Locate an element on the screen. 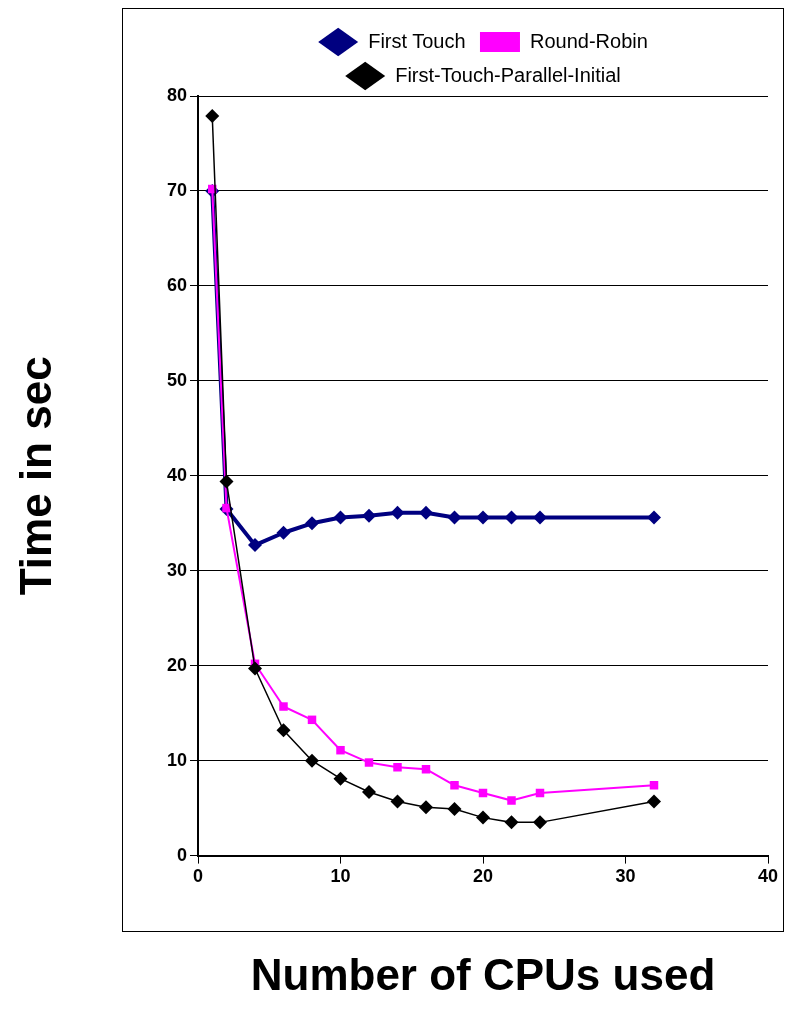 This screenshot has width=796, height=1020. x-tick-label: 20 is located at coordinates (483, 876).